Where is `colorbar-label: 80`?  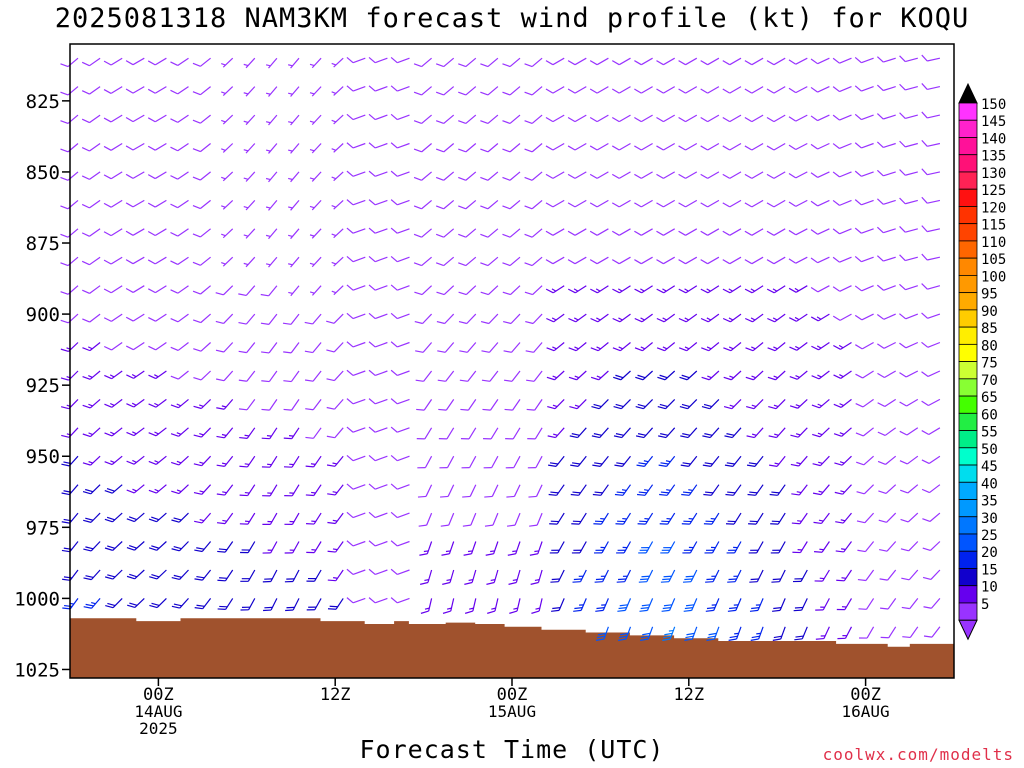
colorbar-label: 80 is located at coordinates (989, 346).